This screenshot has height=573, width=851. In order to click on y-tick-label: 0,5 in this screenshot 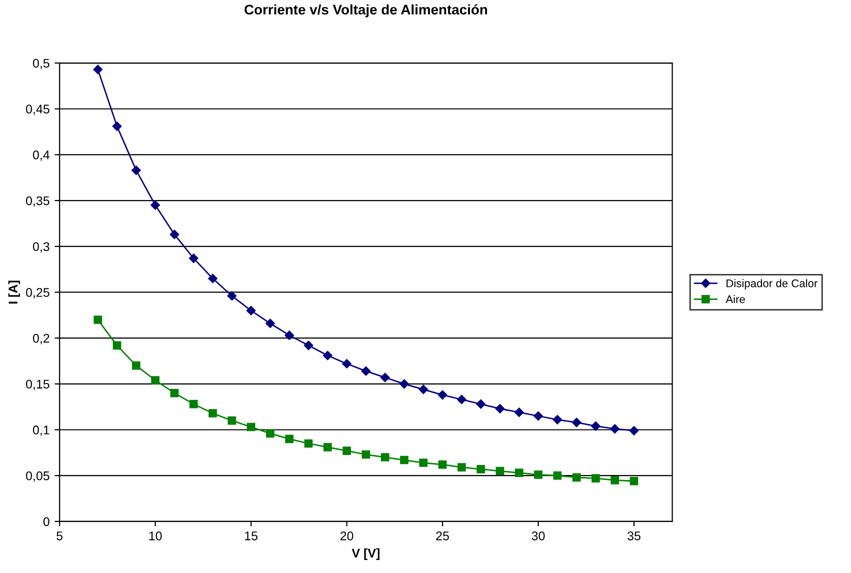, I will do `click(41, 64)`.